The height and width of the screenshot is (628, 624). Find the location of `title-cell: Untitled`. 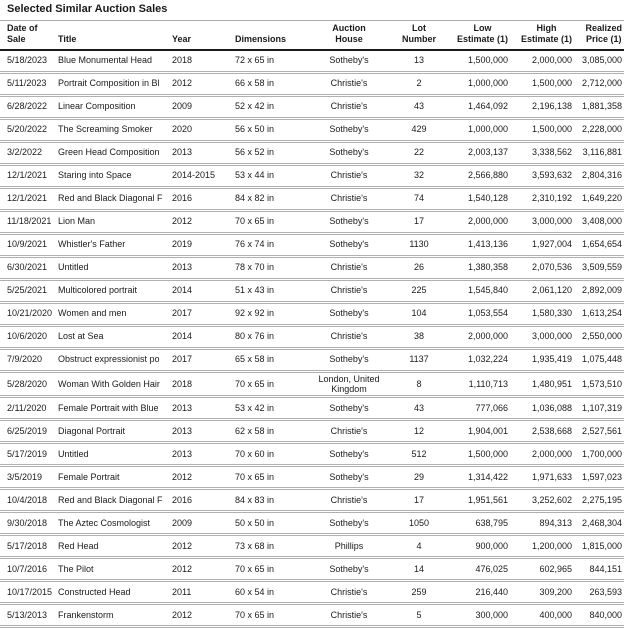

title-cell: Untitled is located at coordinates (114, 455).